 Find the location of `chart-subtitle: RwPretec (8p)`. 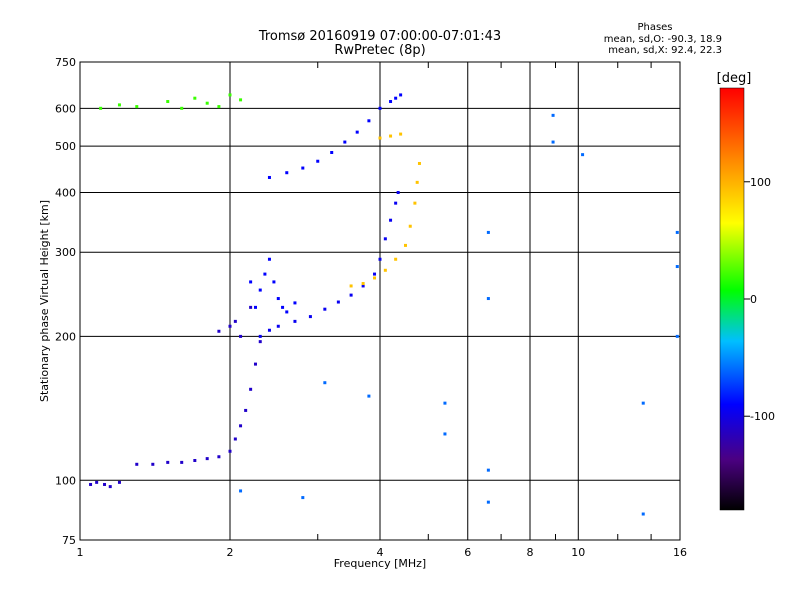

chart-subtitle: RwPretec (8p) is located at coordinates (379, 50).